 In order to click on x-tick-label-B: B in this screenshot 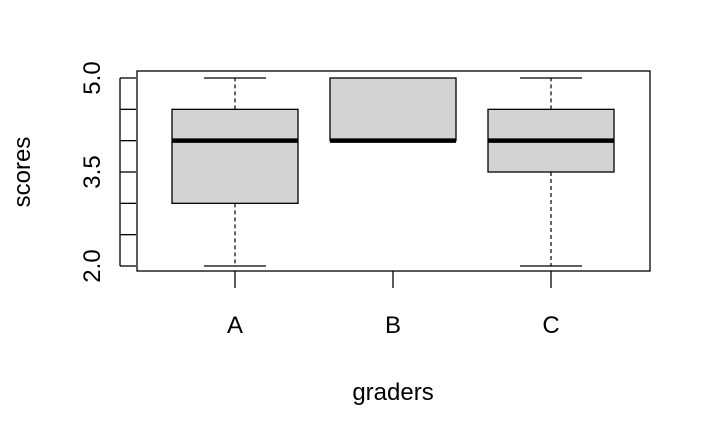, I will do `click(393, 325)`.